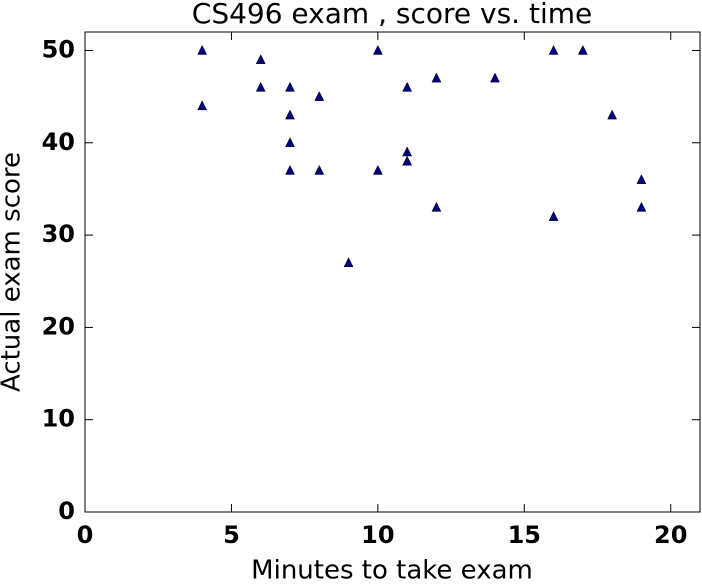  What do you see at coordinates (392, 15) in the screenshot?
I see `chart-title: CS496 exam , score vs. time` at bounding box center [392, 15].